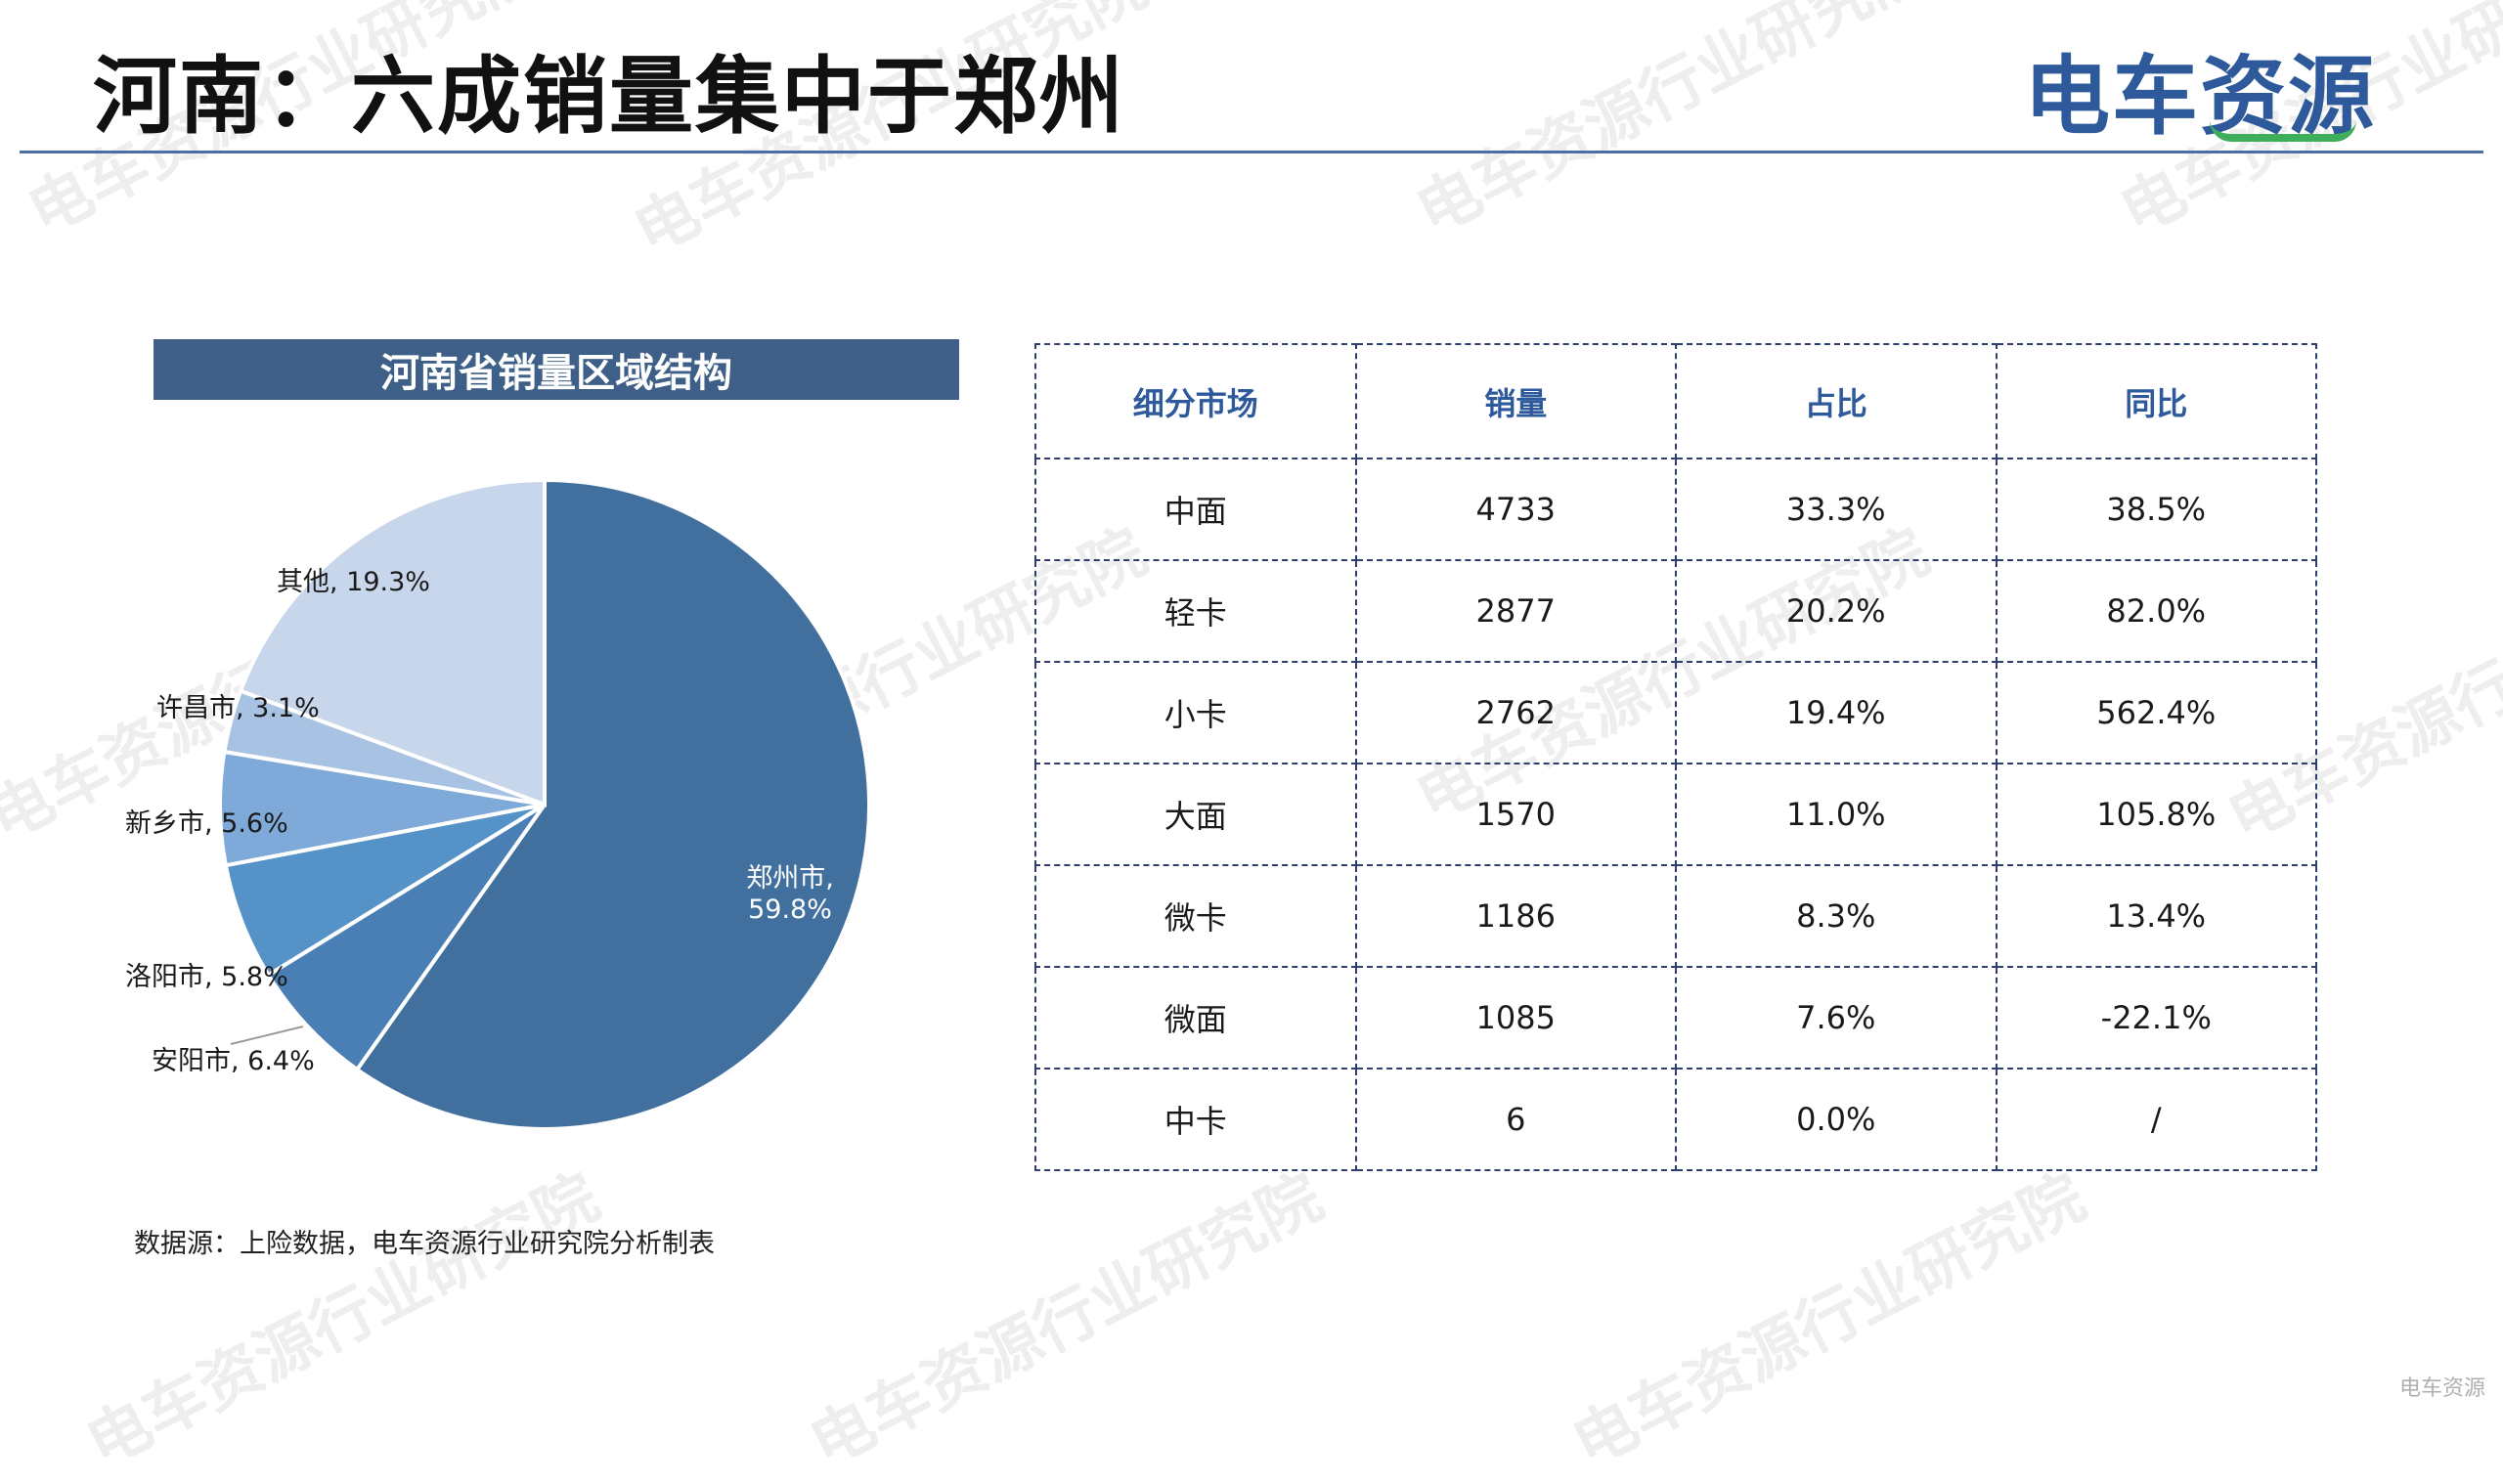 Image resolution: width=2503 pixels, height=1484 pixels. What do you see at coordinates (1836, 1017) in the screenshot?
I see `table-cell: 7.6%` at bounding box center [1836, 1017].